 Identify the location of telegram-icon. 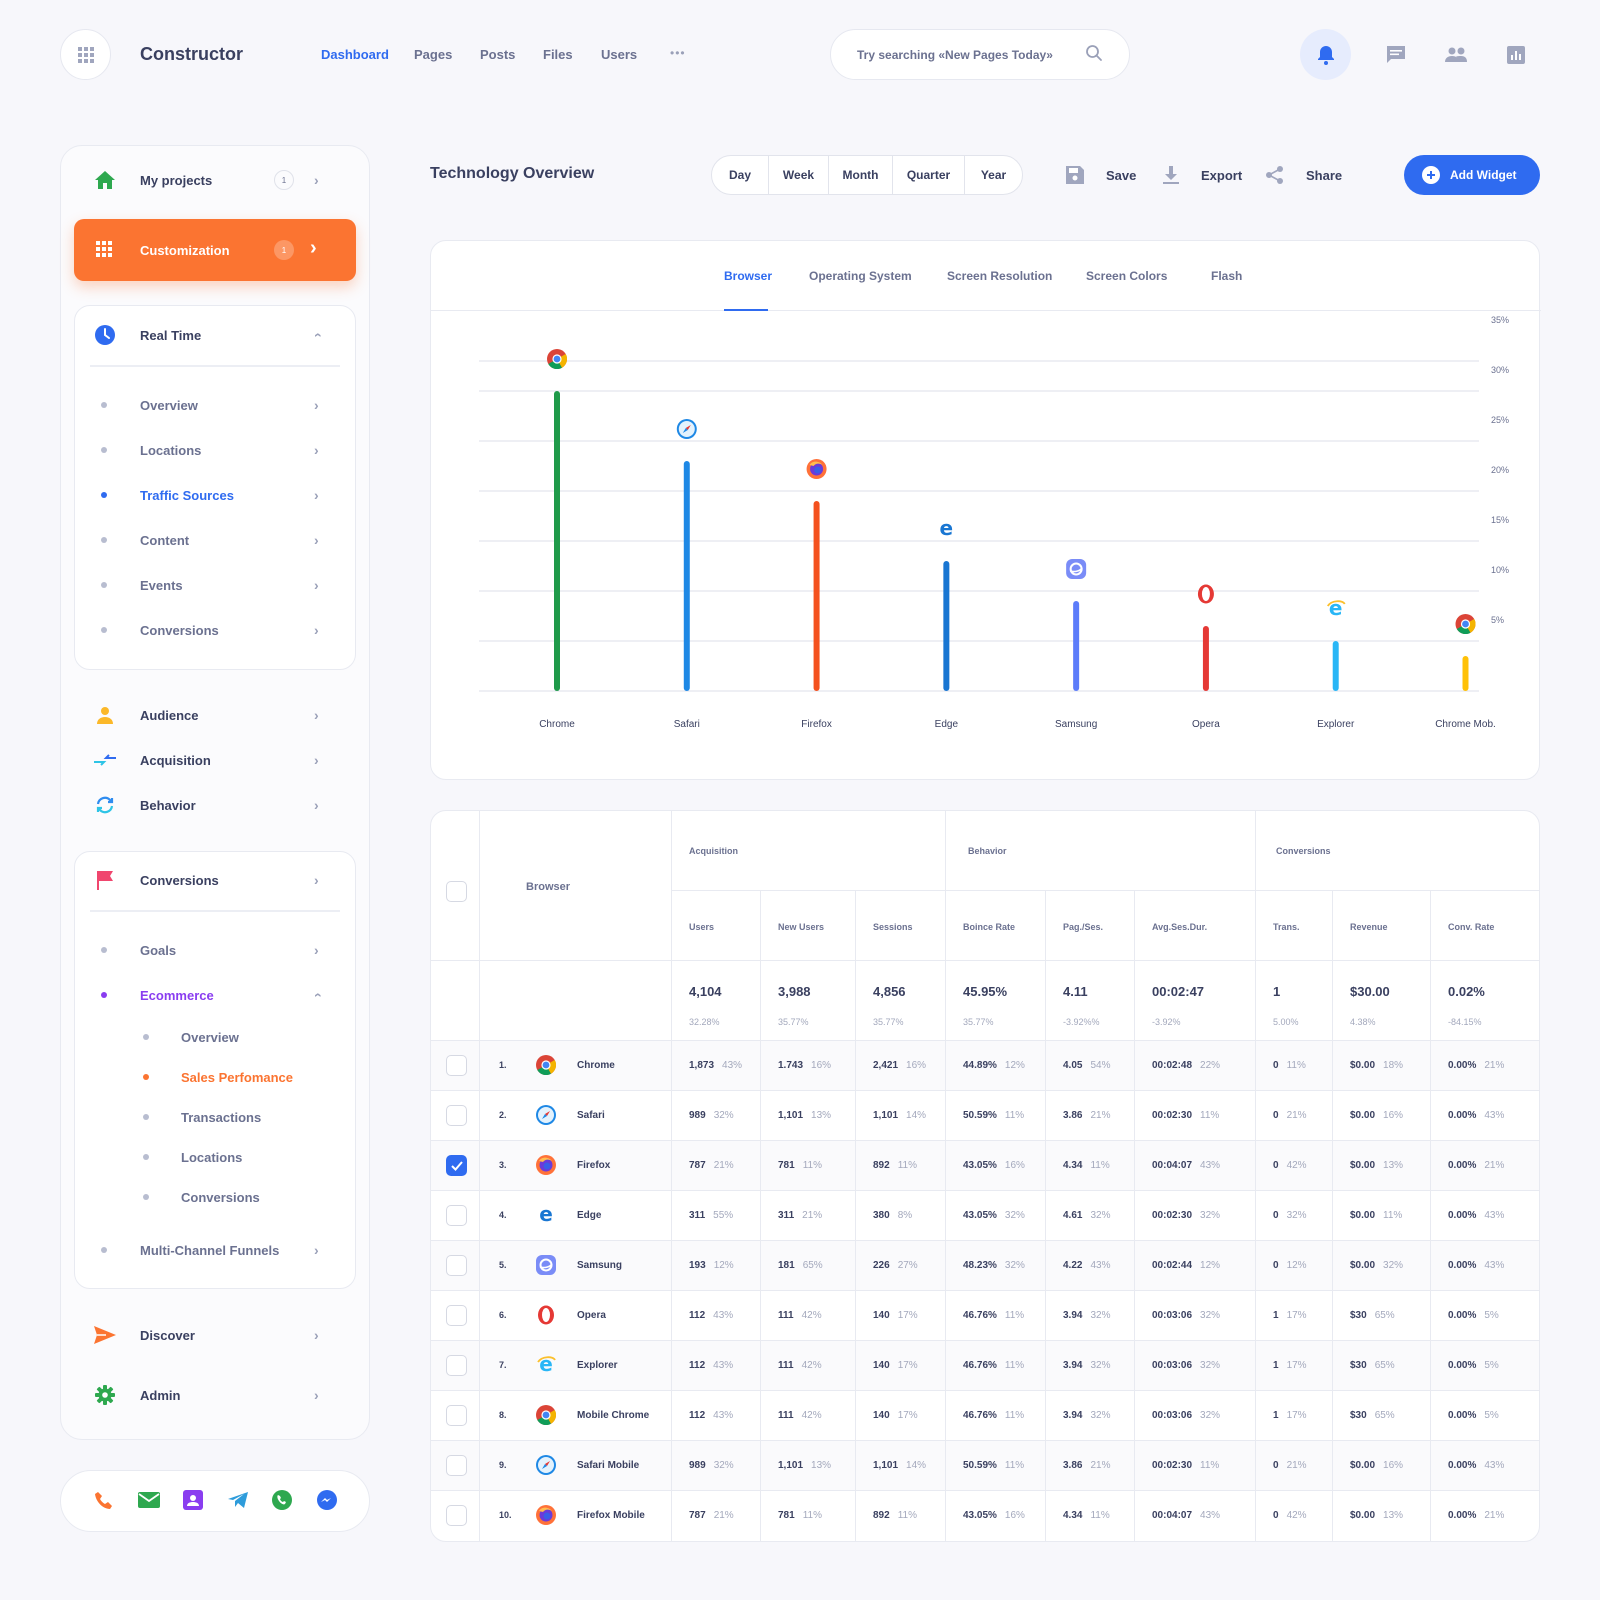
(238, 1502).